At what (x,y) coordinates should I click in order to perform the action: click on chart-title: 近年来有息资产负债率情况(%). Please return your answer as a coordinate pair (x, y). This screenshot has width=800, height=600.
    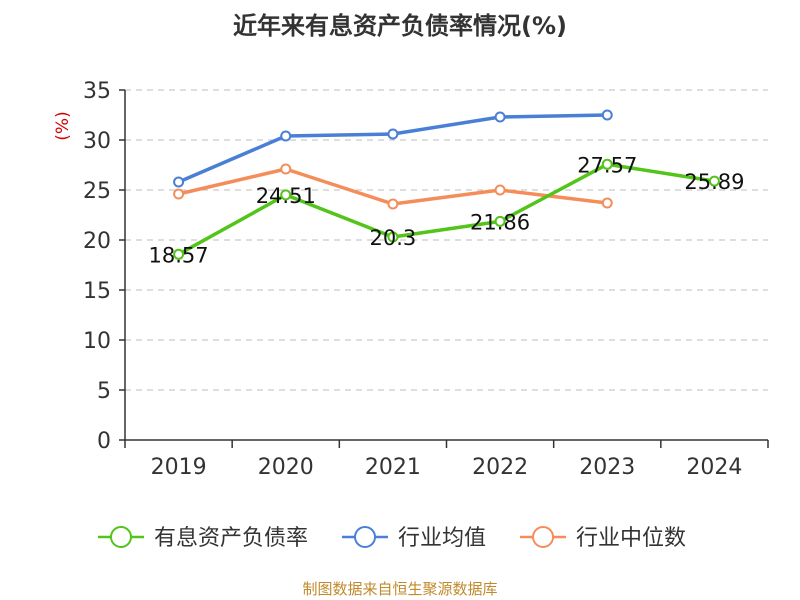
    Looking at the image, I should click on (400, 26).